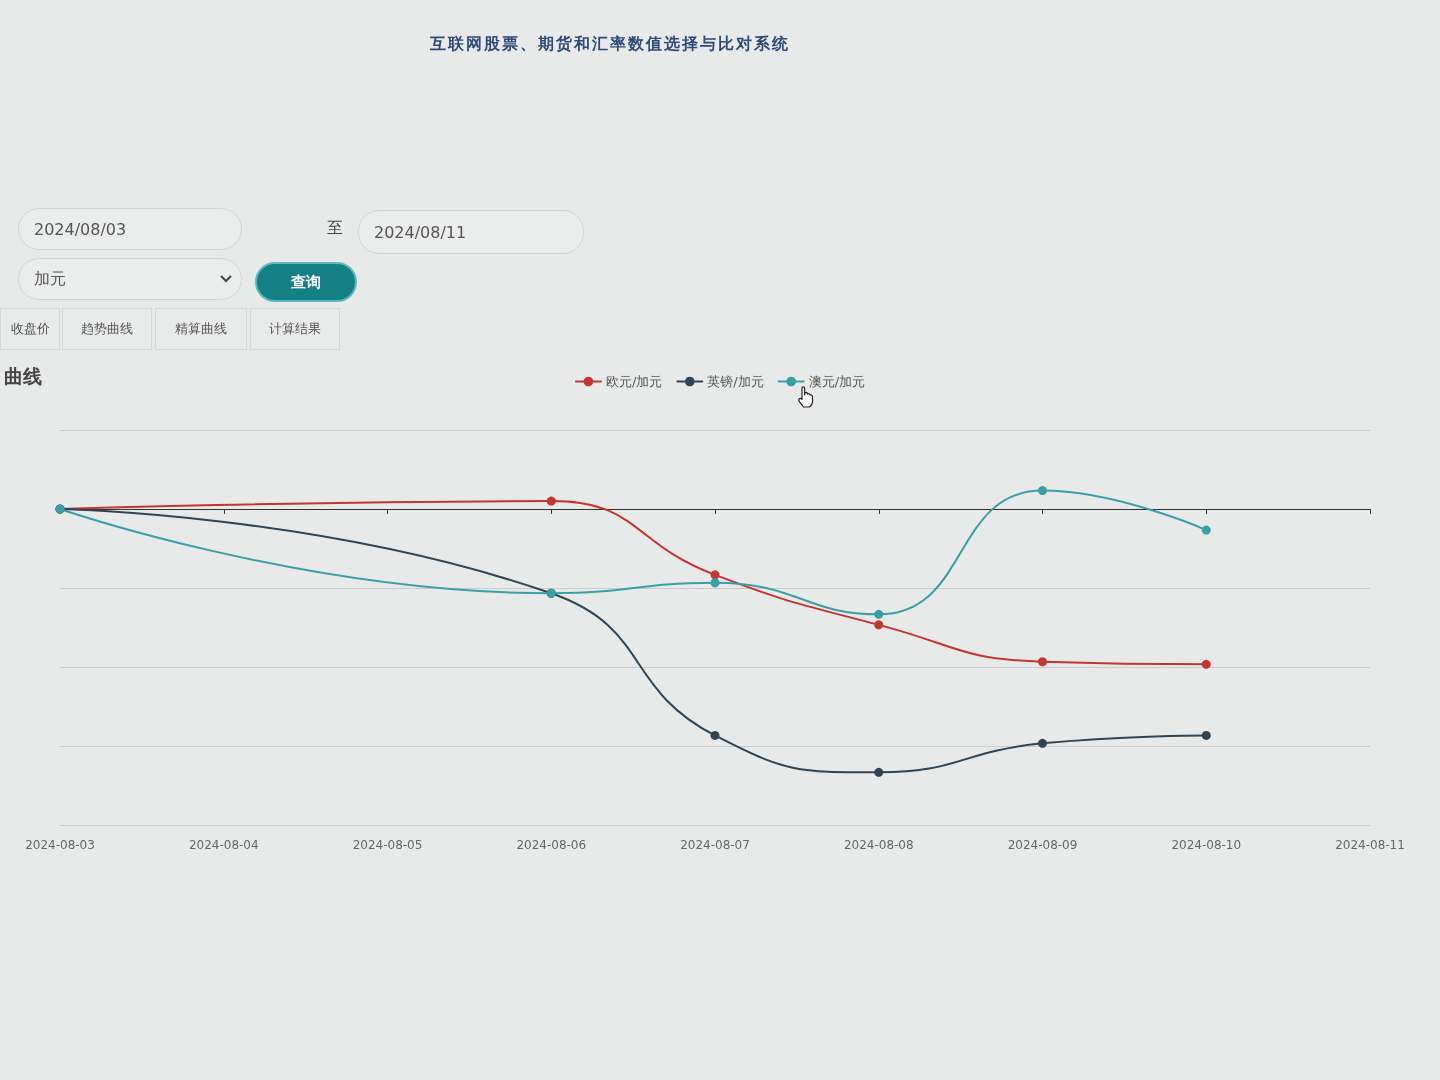  Describe the element at coordinates (471, 232) in the screenshot. I see `date-input-field: 2024/08/11` at that location.